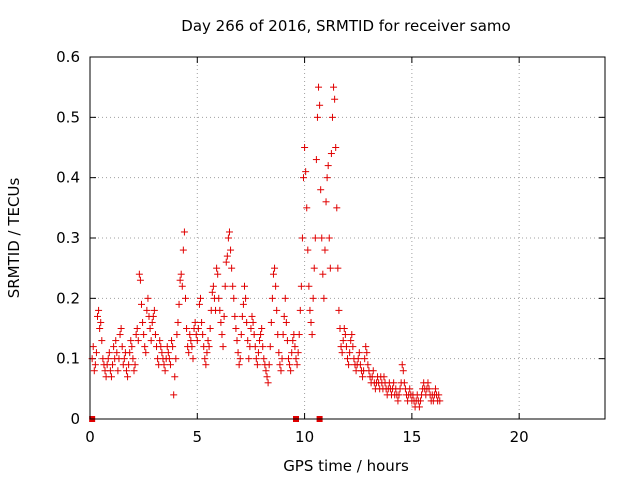 This screenshot has width=640, height=480. I want to click on y-tick-label: 0.1, so click(68, 359).